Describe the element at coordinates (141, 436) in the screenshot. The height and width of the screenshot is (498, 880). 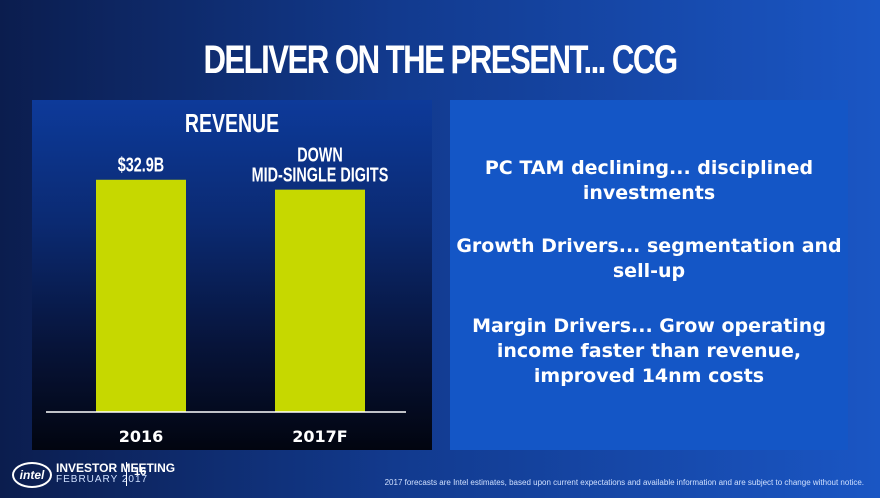
I see `x-tick-label-2016: 2016` at that location.